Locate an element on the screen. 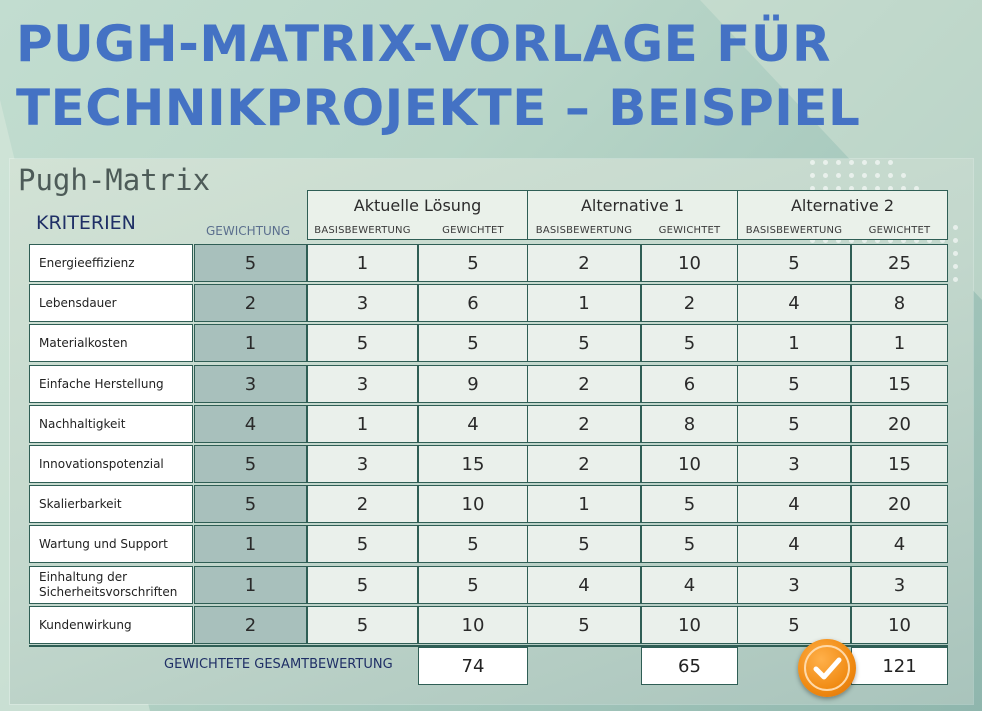  total-current: 74 is located at coordinates (473, 666).